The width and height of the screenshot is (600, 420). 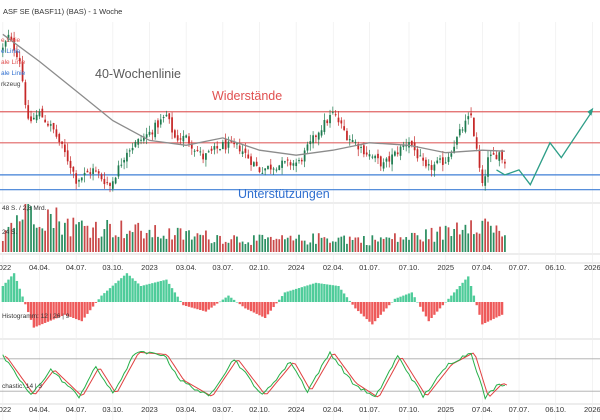 What do you see at coordinates (555, 267) in the screenshot?
I see `x-tick-label: 06.10.` at bounding box center [555, 267].